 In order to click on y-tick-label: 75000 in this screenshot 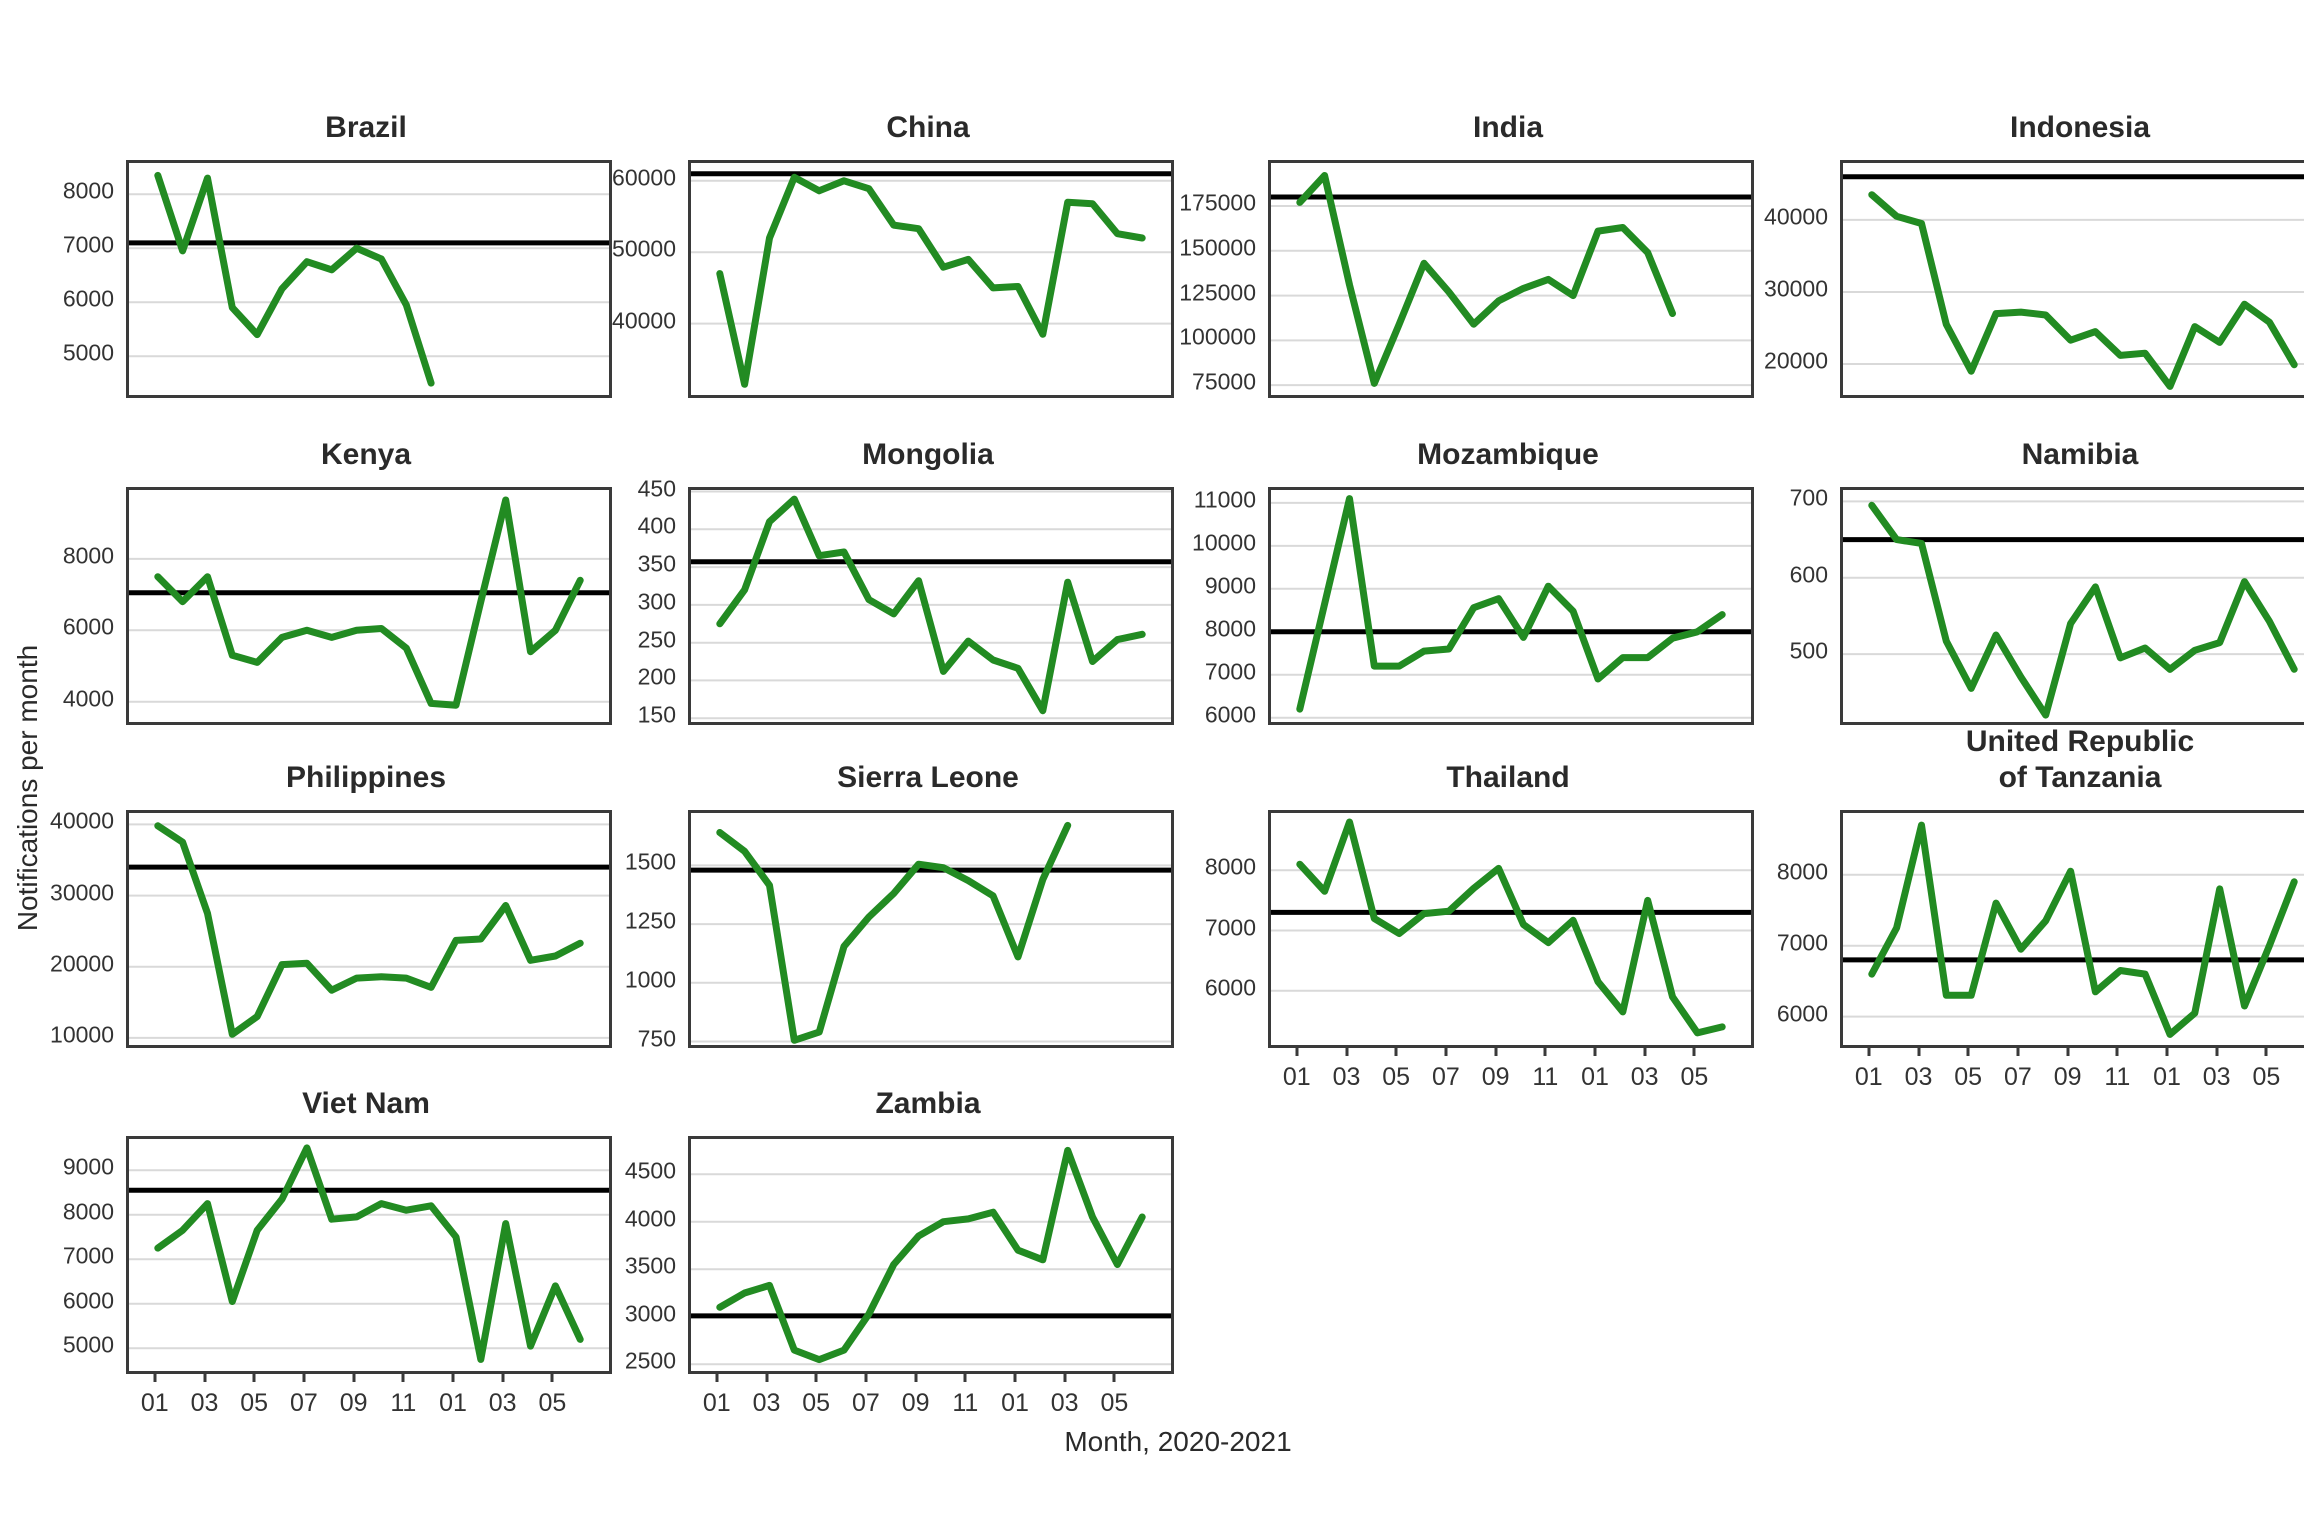, I will do `click(1224, 381)`.